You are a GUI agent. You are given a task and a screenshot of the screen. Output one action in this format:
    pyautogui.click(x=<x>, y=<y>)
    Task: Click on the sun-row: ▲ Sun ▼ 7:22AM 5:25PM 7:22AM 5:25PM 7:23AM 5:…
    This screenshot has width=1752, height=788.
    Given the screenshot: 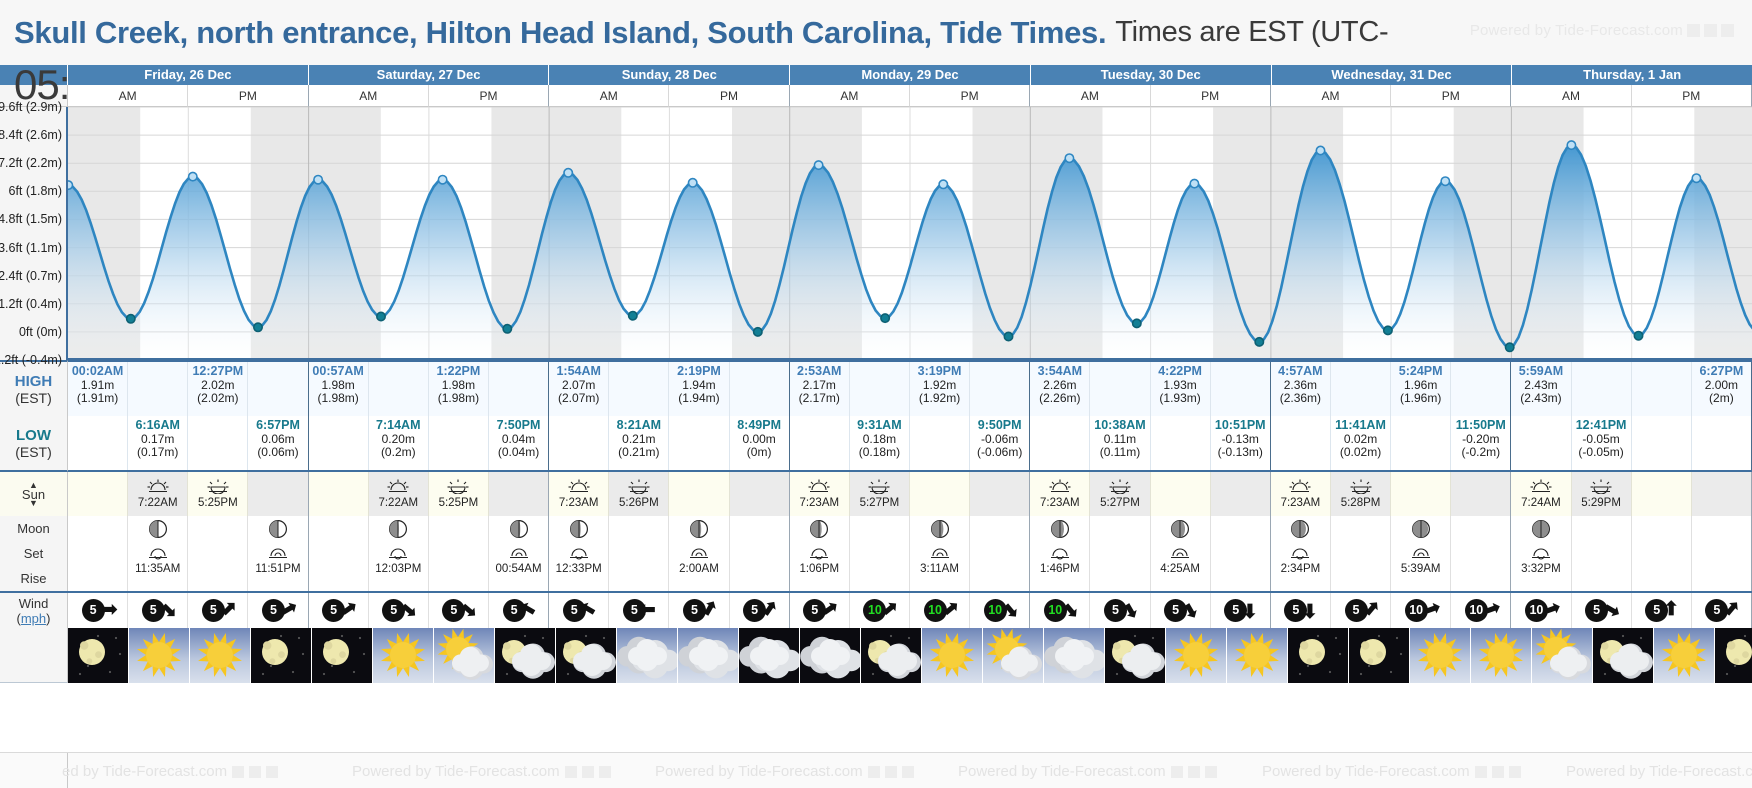 What is the action you would take?
    pyautogui.click(x=876, y=494)
    